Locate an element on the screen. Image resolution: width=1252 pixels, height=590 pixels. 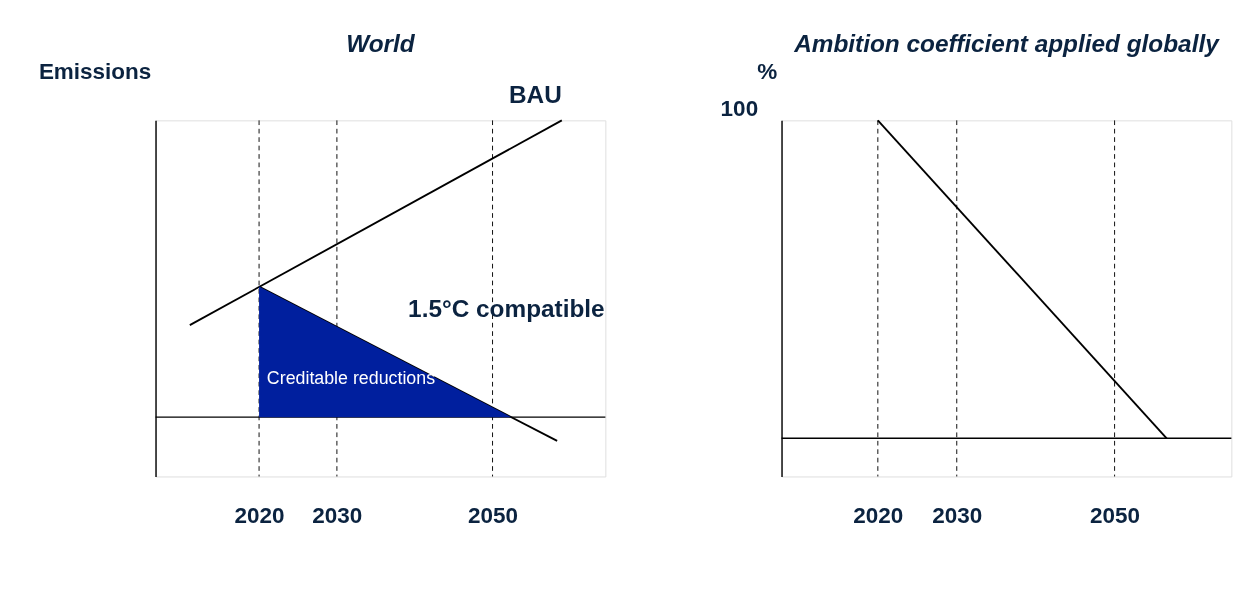
chart-title: Ambition coefficient applied globally is located at coordinates (1007, 43).